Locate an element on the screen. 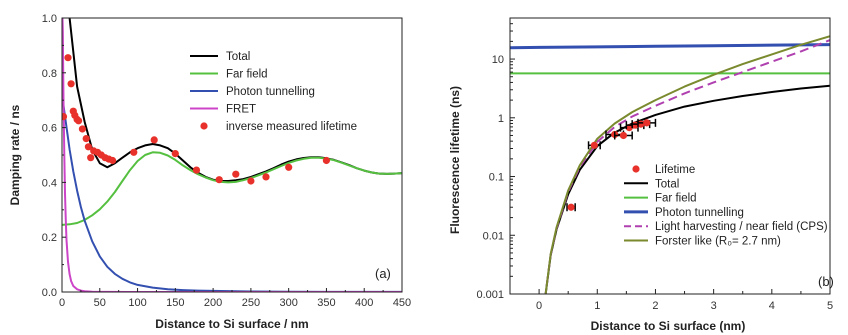 The height and width of the screenshot is (335, 848). y-tick-label: 0.01 is located at coordinates (493, 236).